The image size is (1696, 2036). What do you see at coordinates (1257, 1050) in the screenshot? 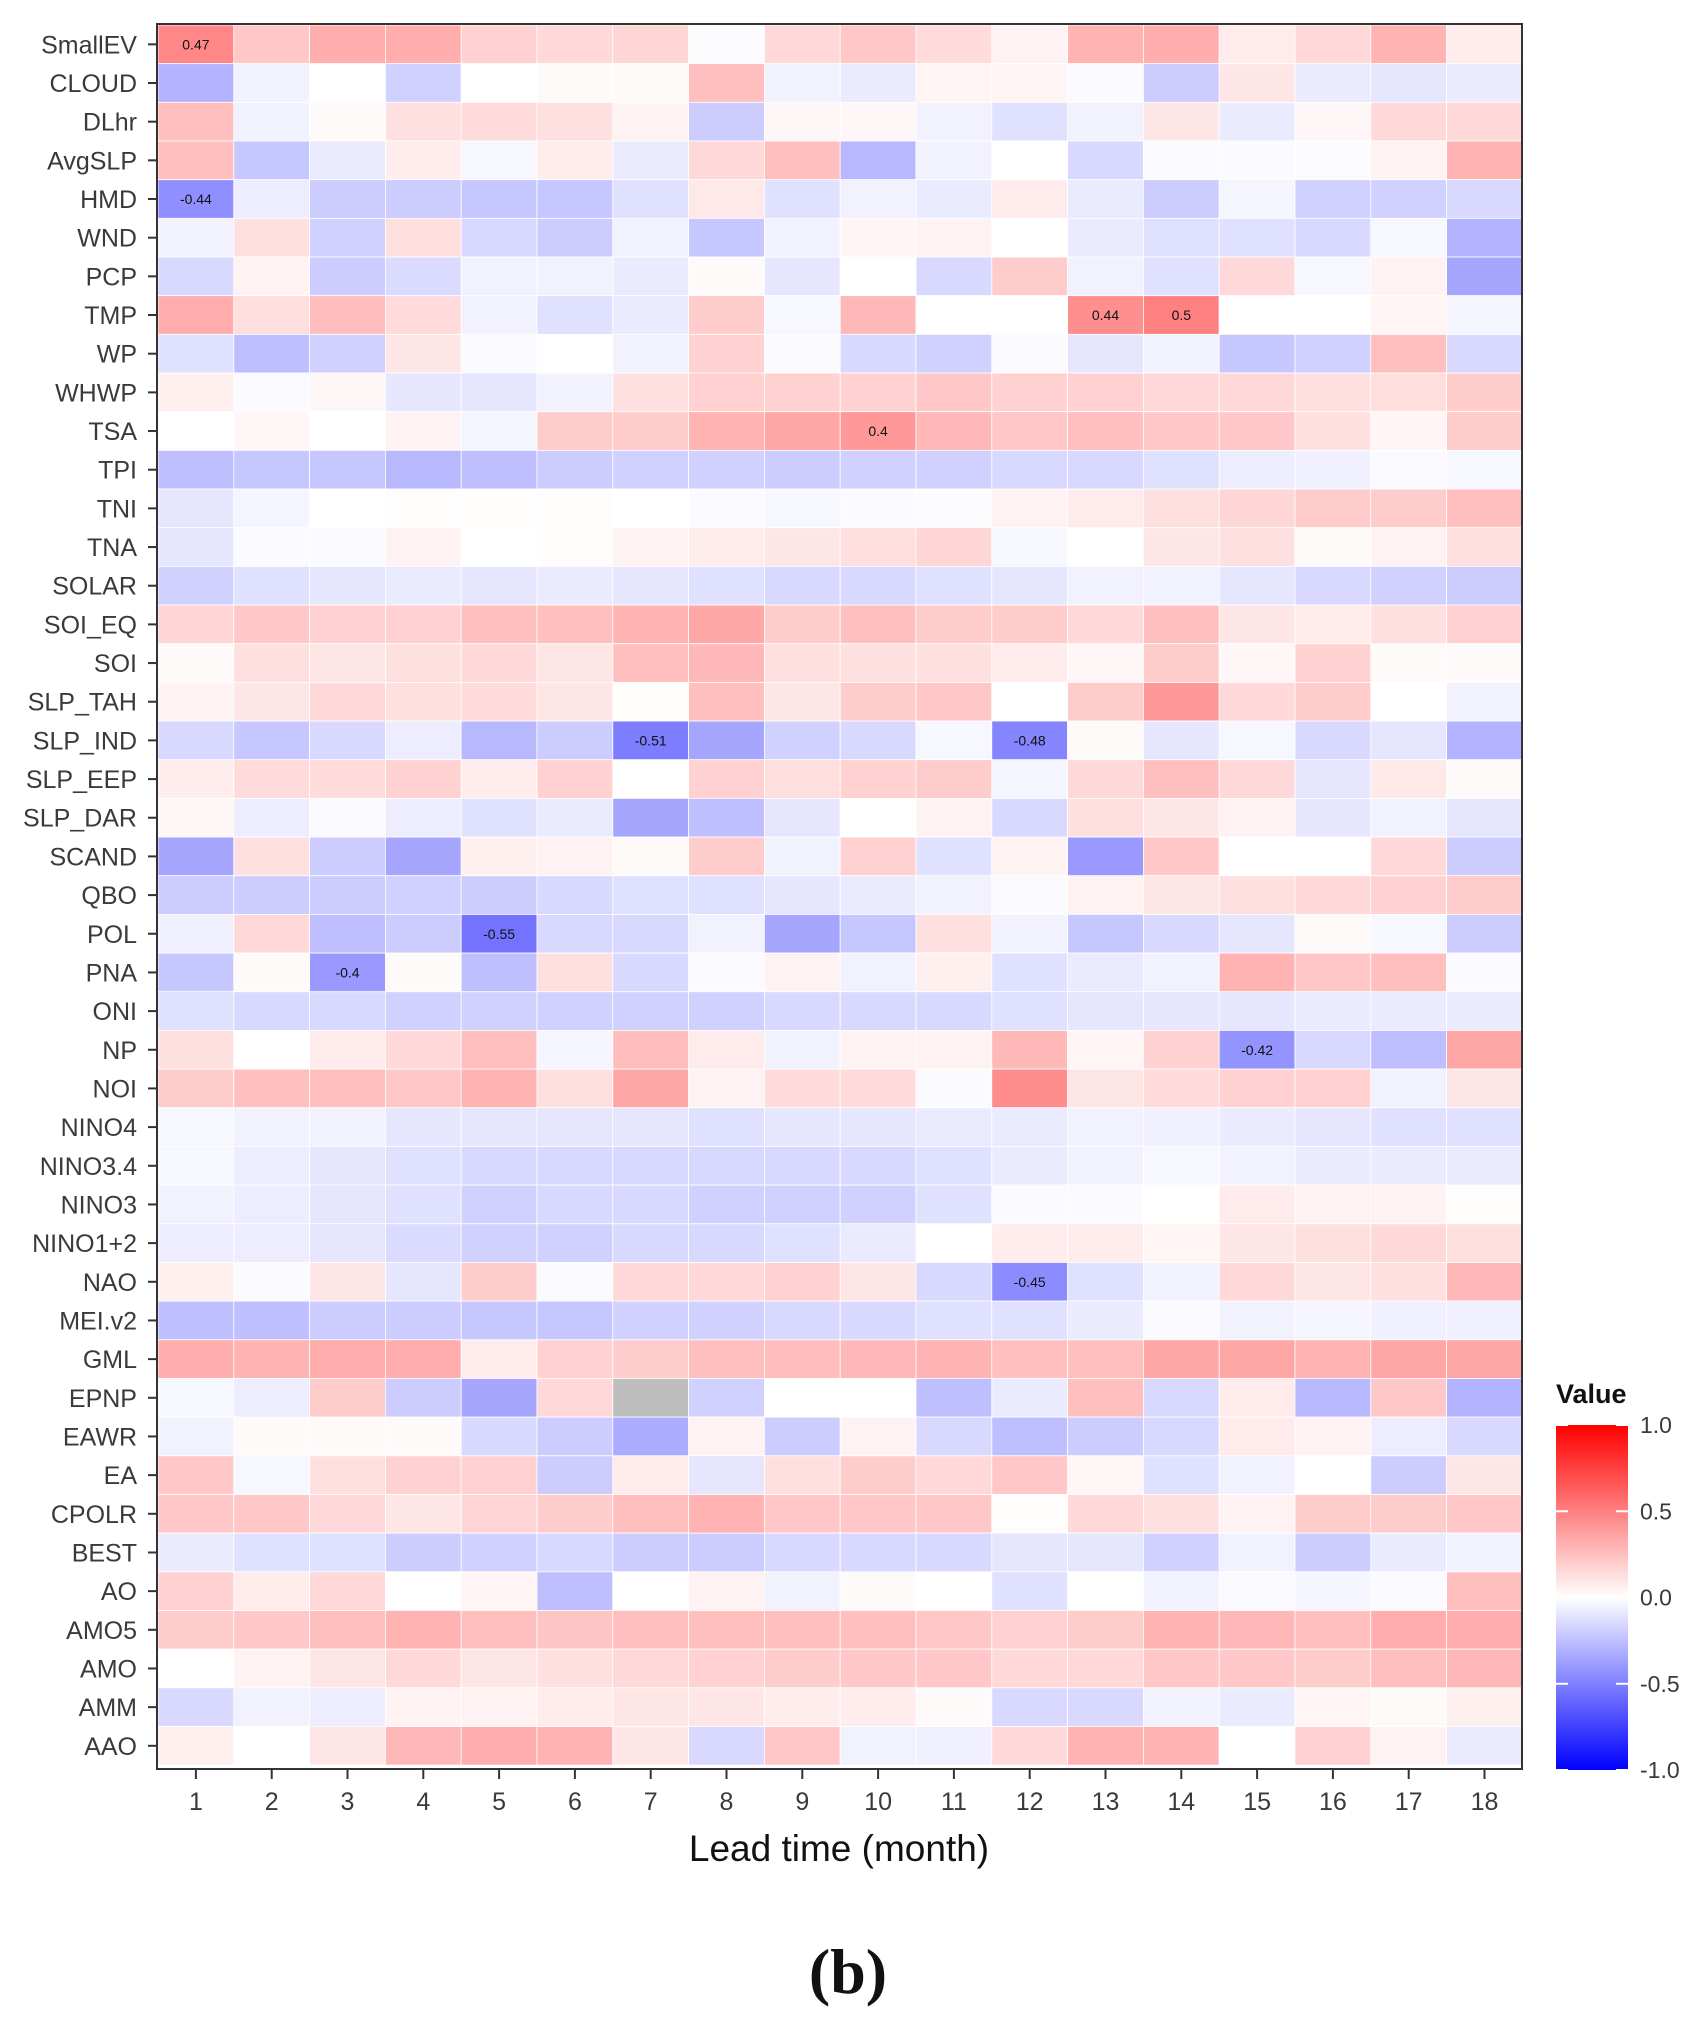
I see `cell-label-np-15: -0.42` at bounding box center [1257, 1050].